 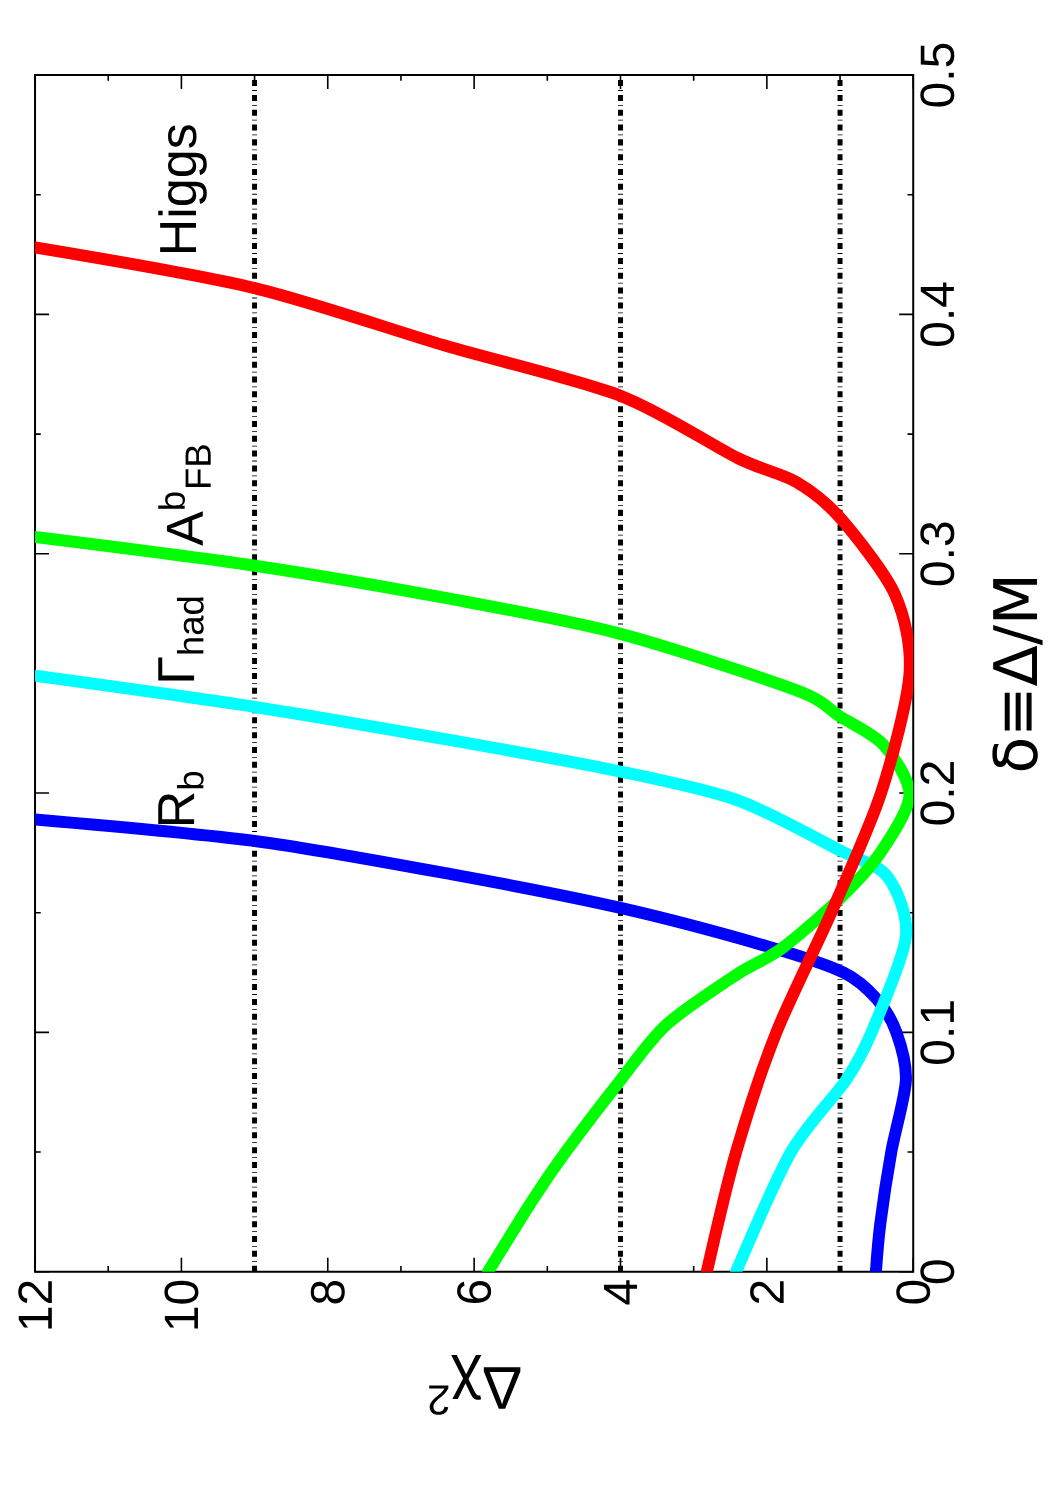 I want to click on y-tick-label: 0.4, so click(x=937, y=314).